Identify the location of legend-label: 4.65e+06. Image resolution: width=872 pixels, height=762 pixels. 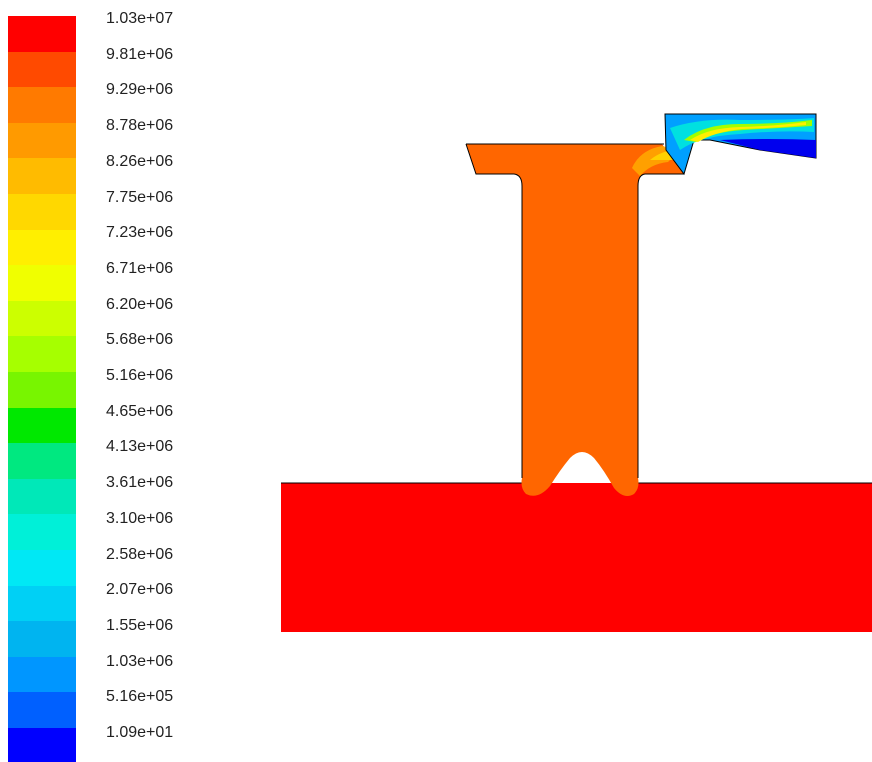
(140, 411).